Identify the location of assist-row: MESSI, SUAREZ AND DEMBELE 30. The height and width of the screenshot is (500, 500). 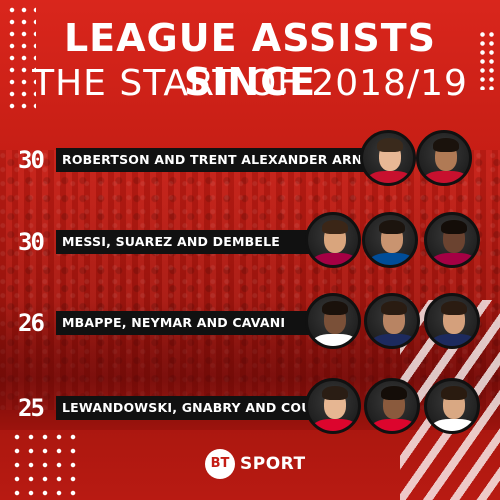
(250, 242).